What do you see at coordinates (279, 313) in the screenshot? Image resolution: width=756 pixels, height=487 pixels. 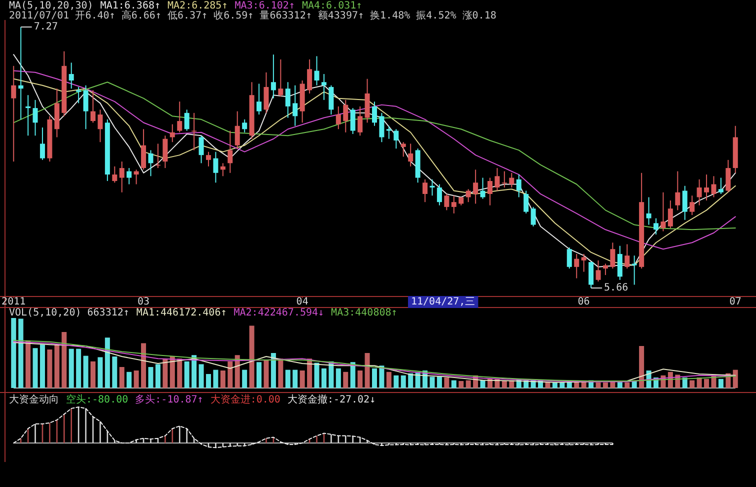 I see `text: MA2:422467.594↓` at bounding box center [279, 313].